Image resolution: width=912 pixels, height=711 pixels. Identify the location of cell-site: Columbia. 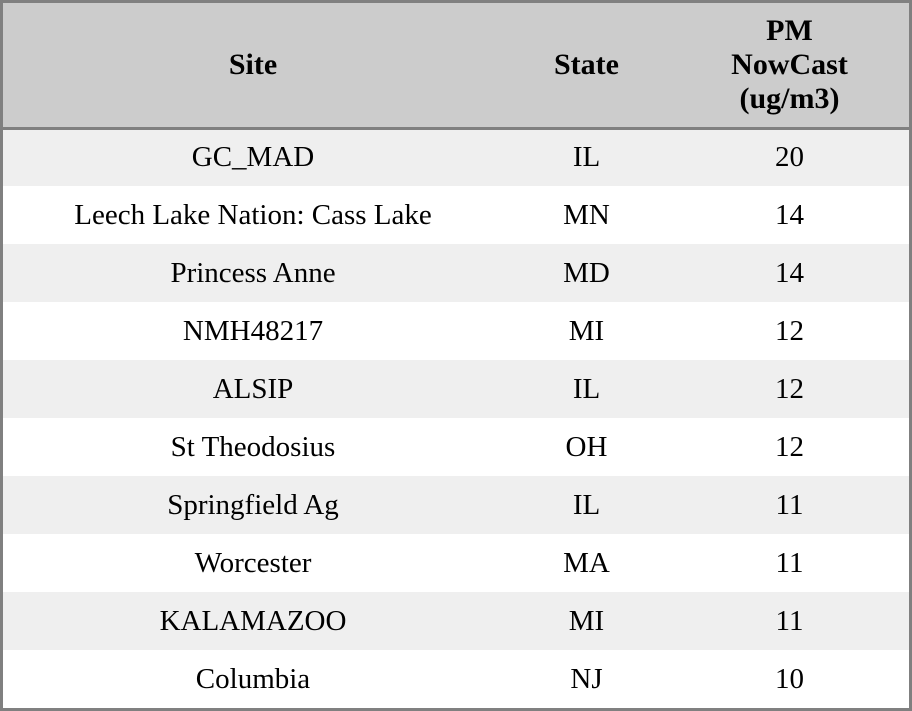
(253, 678).